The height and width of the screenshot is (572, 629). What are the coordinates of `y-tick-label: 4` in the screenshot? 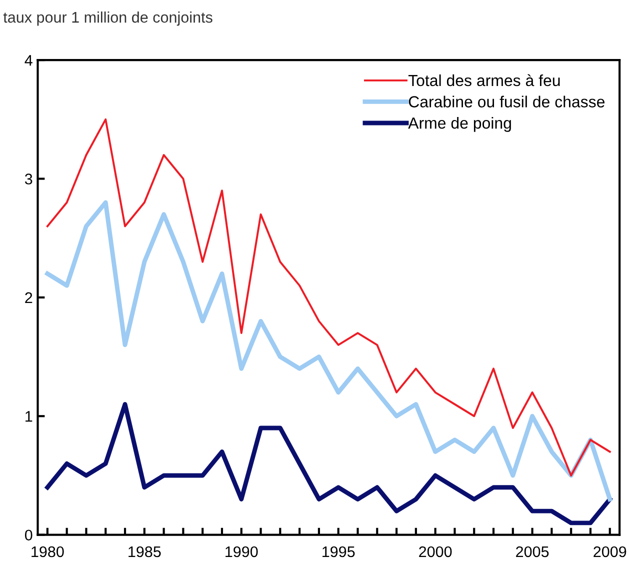 It's located at (28, 60).